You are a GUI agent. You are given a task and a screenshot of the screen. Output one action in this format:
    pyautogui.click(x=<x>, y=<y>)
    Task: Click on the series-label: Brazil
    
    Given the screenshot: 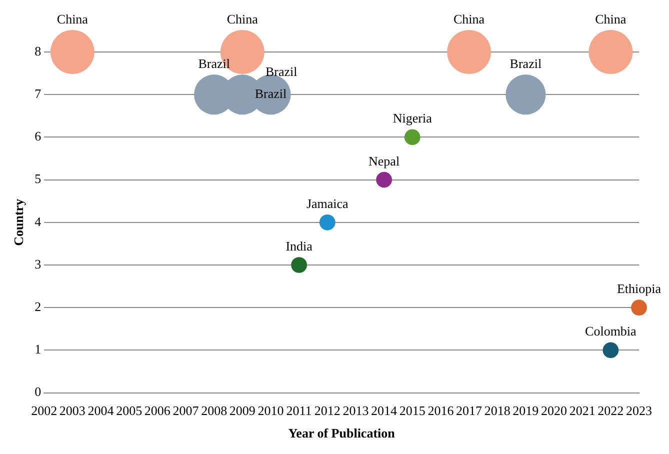 What is the action you would take?
    pyautogui.click(x=270, y=94)
    